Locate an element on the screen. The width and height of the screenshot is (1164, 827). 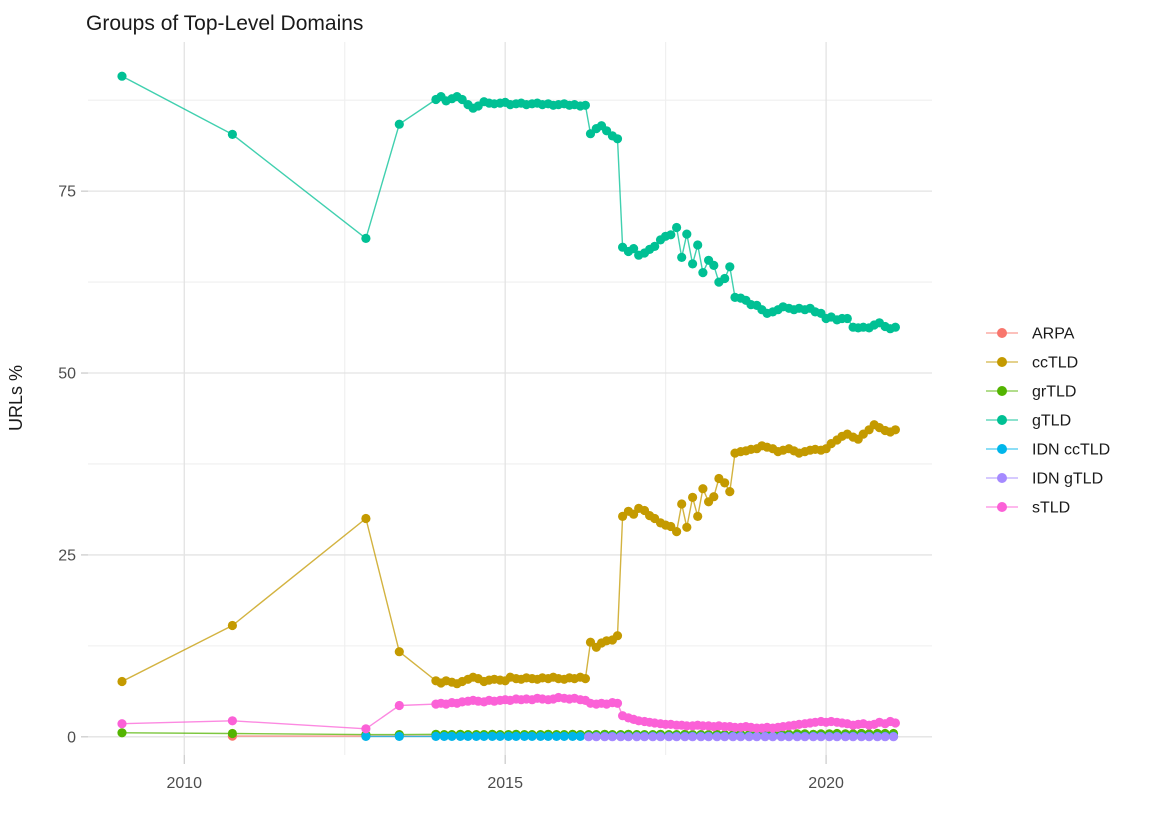
series-points-stld is located at coordinates (509, 713).